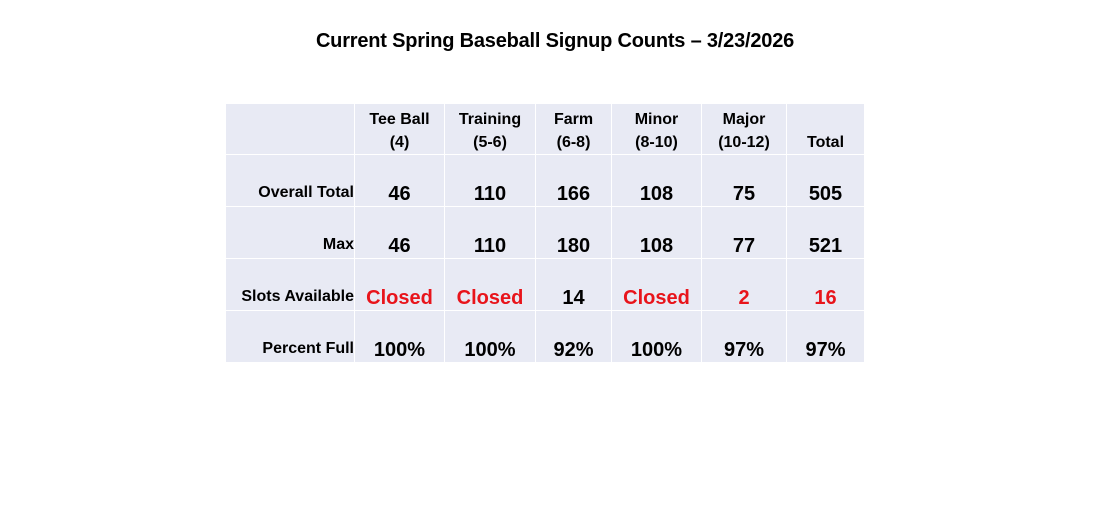 The image size is (1110, 520). Describe the element at coordinates (290, 181) in the screenshot. I see `row-label: Overall Total` at that location.